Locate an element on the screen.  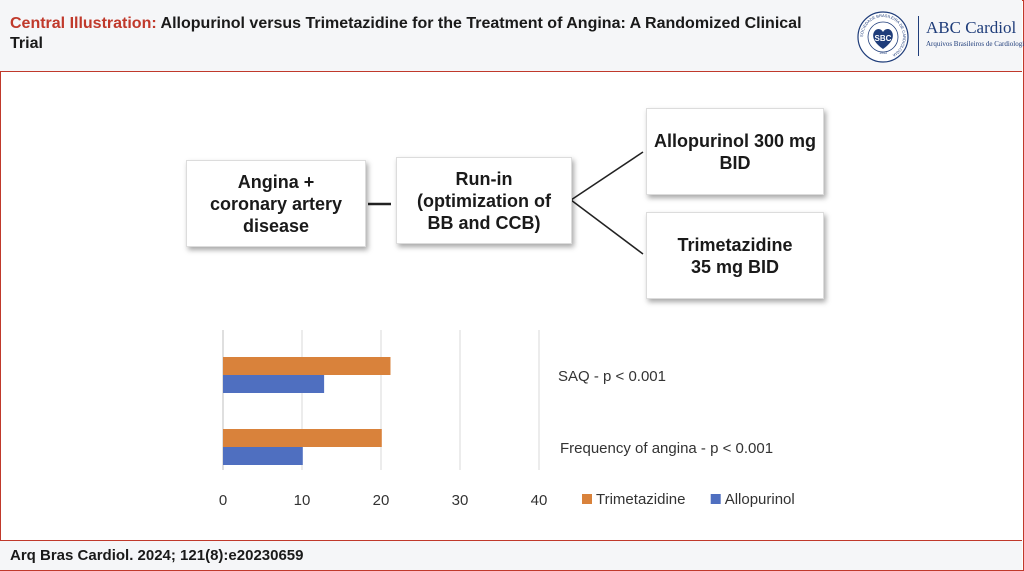
category-label: SAQ - p < 0.001 is located at coordinates (612, 376).